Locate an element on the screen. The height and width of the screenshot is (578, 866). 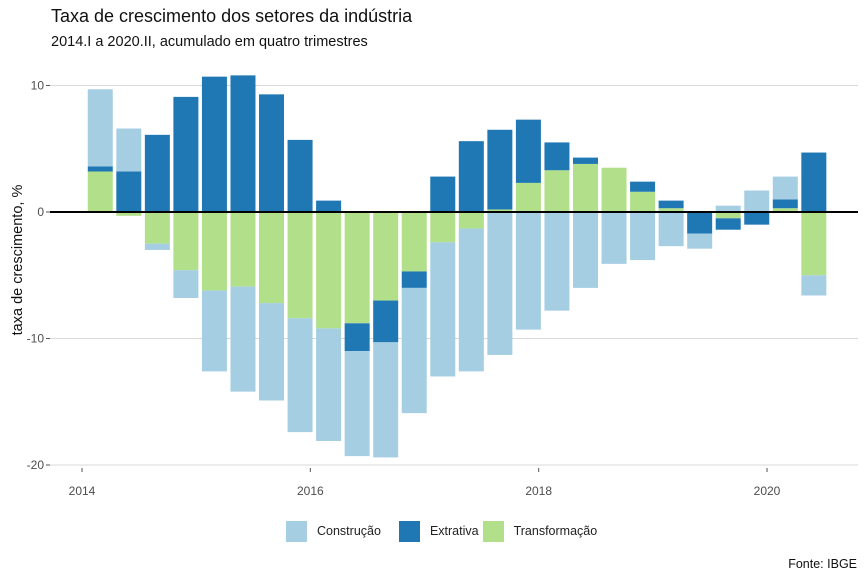
x-tick-label: 2014 is located at coordinates (82, 491).